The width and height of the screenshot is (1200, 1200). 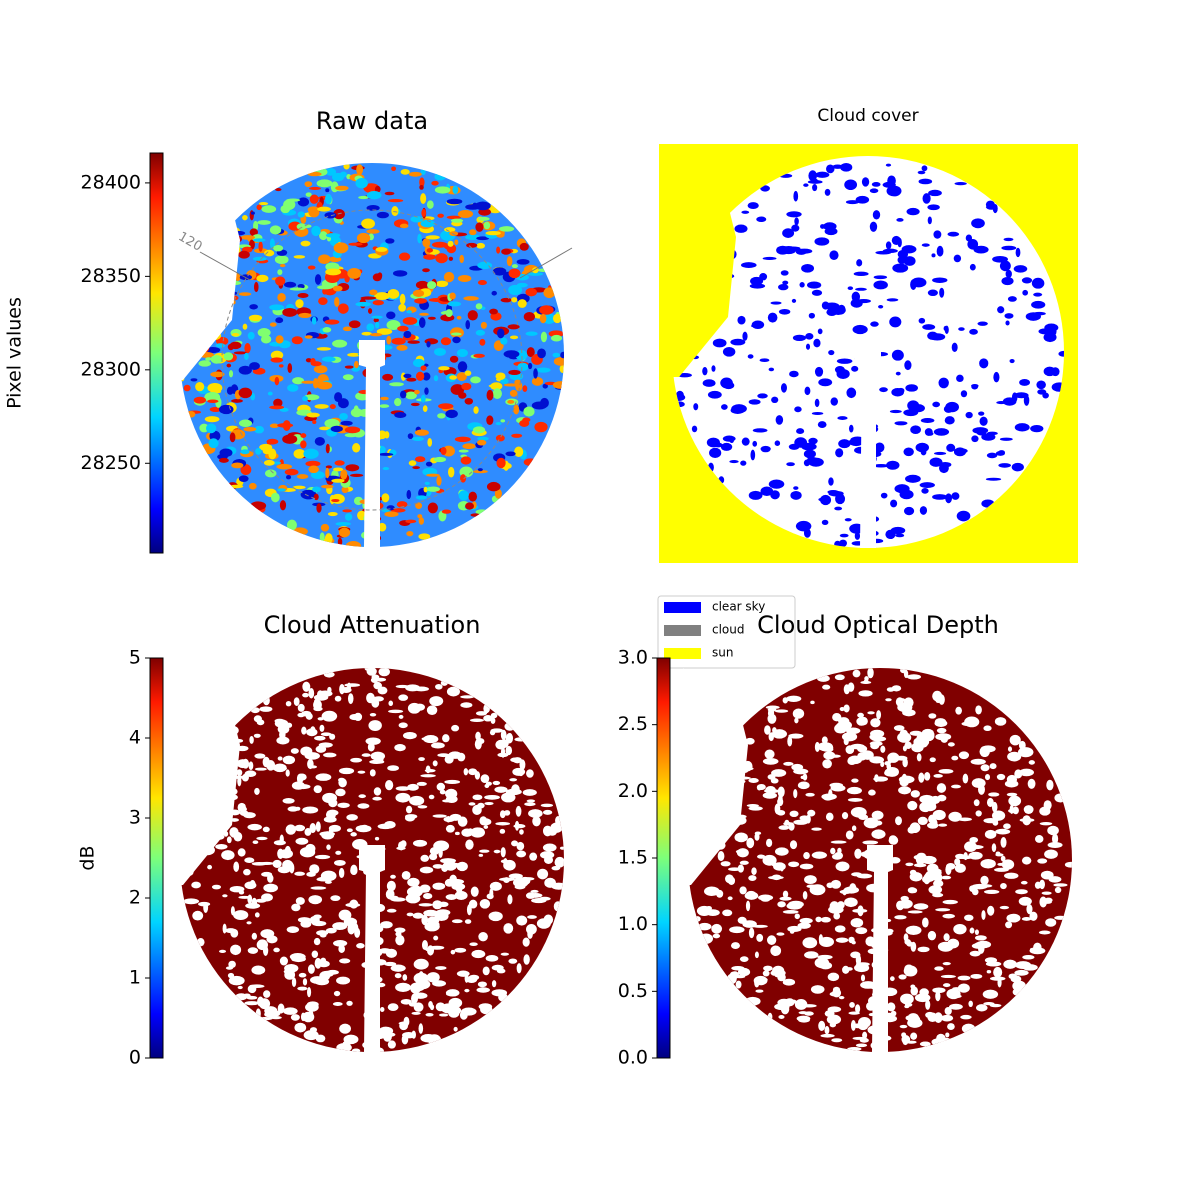 What do you see at coordinates (633, 658) in the screenshot?
I see `colorbar-tick-label: 3.0` at bounding box center [633, 658].